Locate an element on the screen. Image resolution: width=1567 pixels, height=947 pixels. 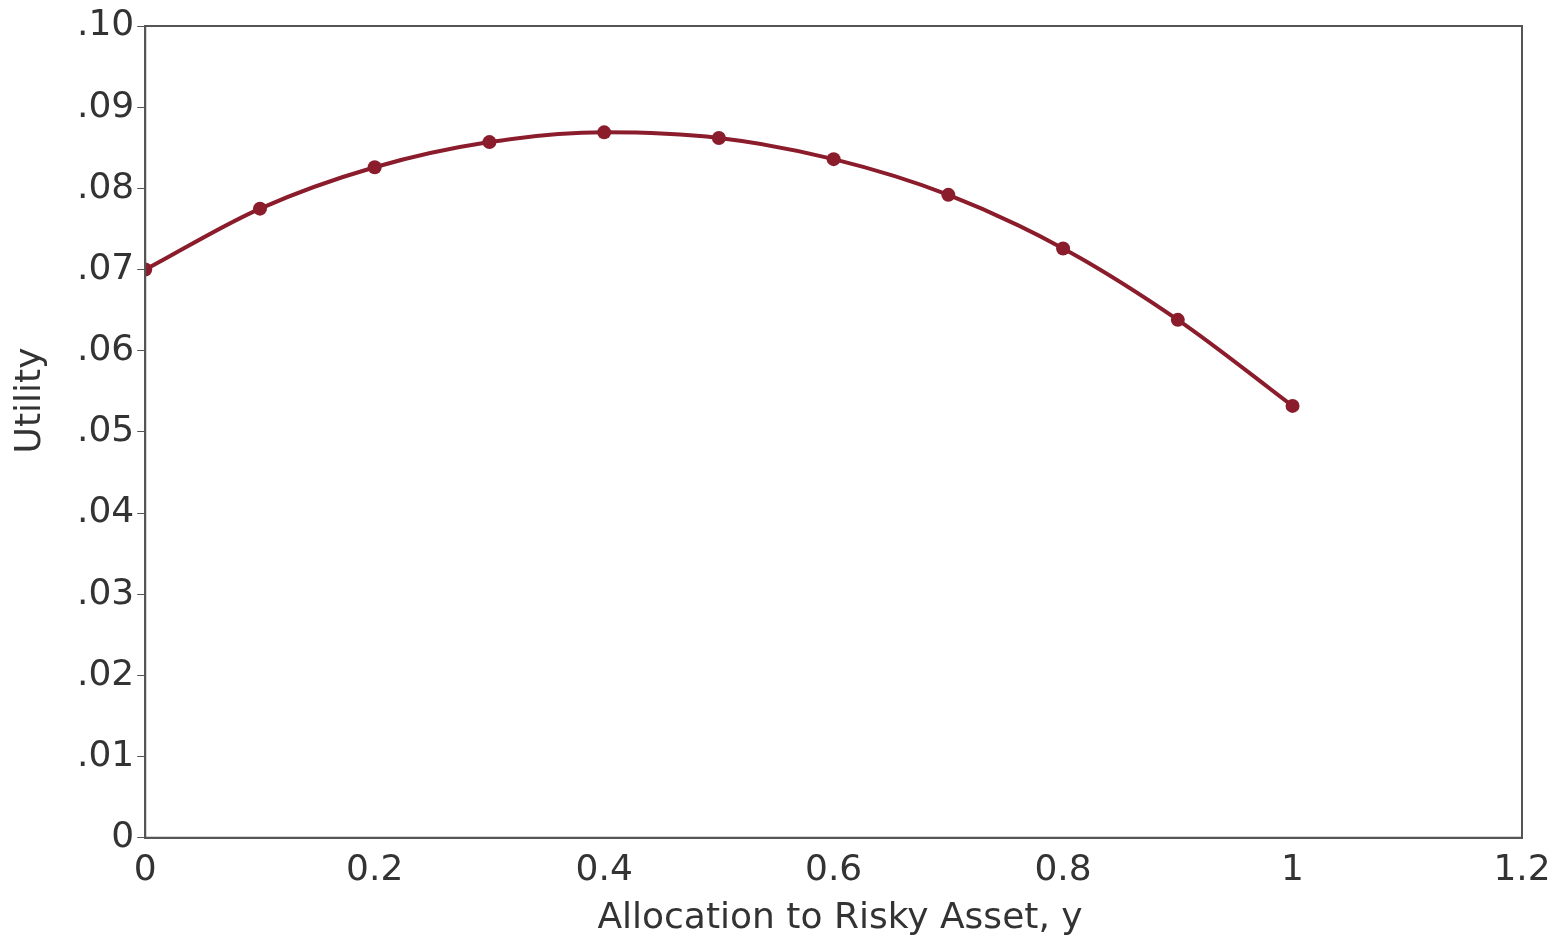
y-tick-label: .03 is located at coordinates (105, 591).